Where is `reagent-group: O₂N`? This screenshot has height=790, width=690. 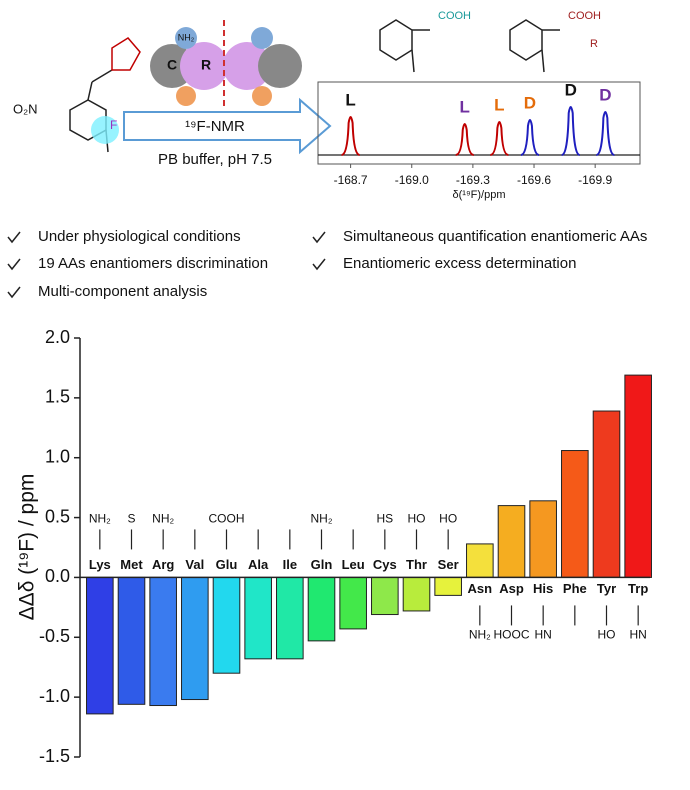
reagent-group: O₂N is located at coordinates (25, 108).